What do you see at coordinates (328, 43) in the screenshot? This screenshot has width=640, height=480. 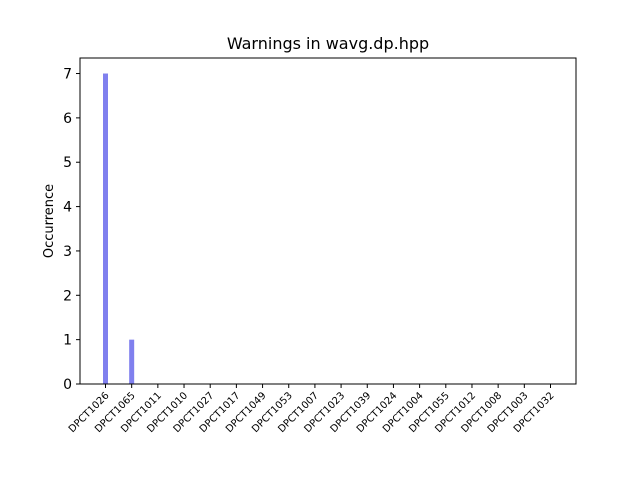 I see `chart-title: Warnings in wavg.dp.hpp` at bounding box center [328, 43].